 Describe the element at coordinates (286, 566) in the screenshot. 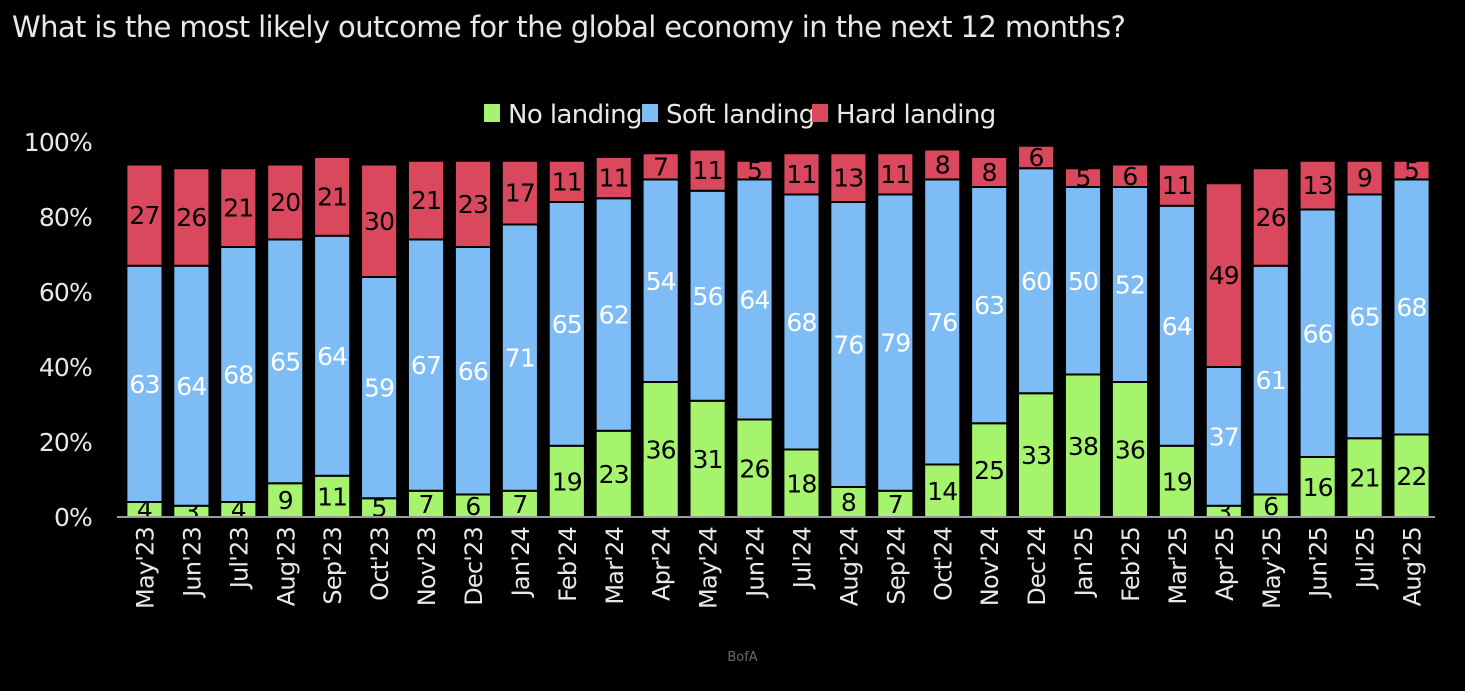

I see `x-tick-label: Aug'23` at that location.